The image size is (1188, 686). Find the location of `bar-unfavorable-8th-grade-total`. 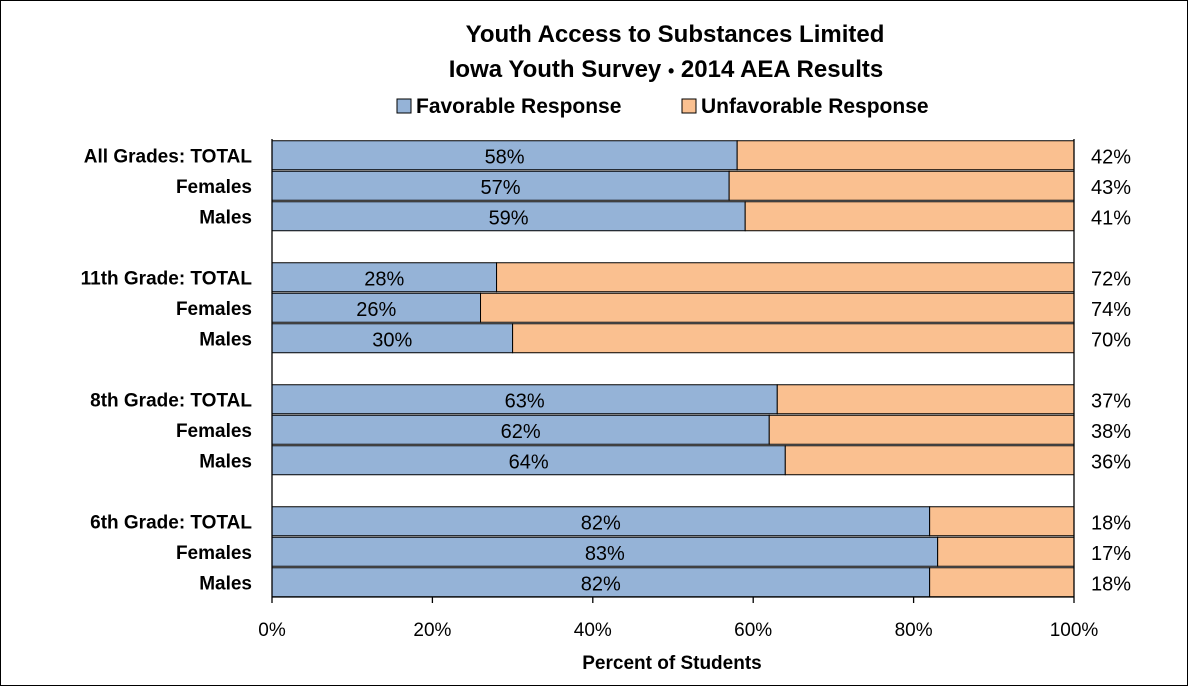

bar-unfavorable-8th-grade-total is located at coordinates (925, 399).